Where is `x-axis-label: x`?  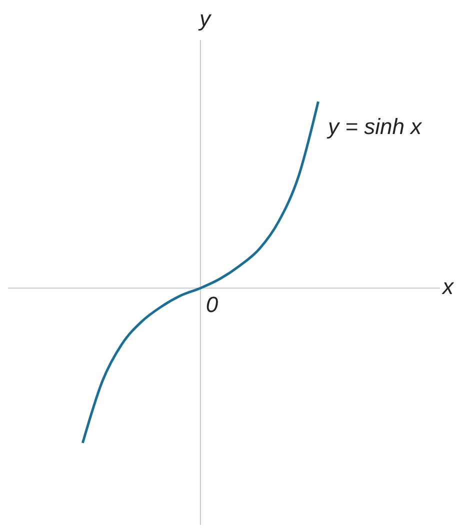
x-axis-label: x is located at coordinates (448, 287).